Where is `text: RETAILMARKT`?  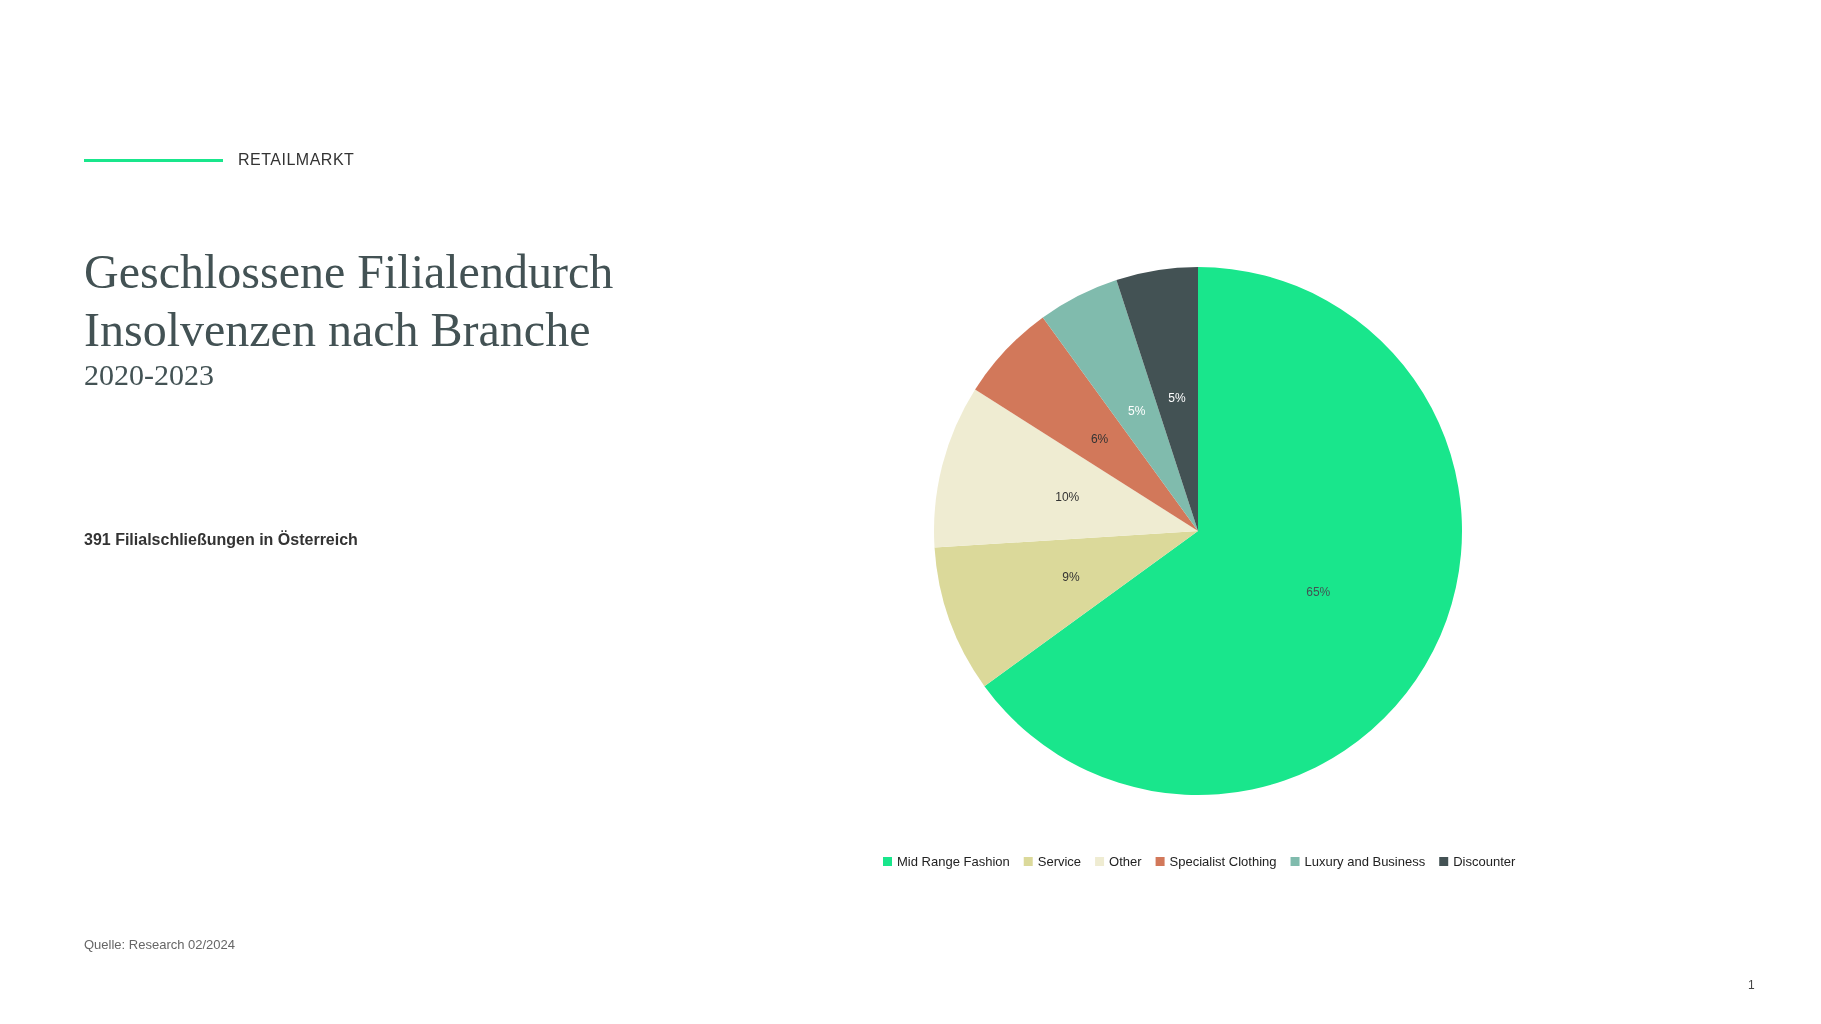 text: RETAILMARKT is located at coordinates (296, 160).